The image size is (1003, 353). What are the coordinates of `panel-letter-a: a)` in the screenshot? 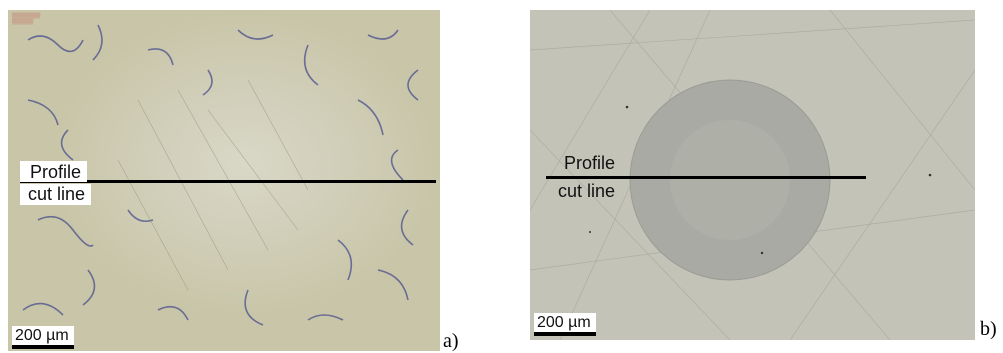 It's located at (451, 341).